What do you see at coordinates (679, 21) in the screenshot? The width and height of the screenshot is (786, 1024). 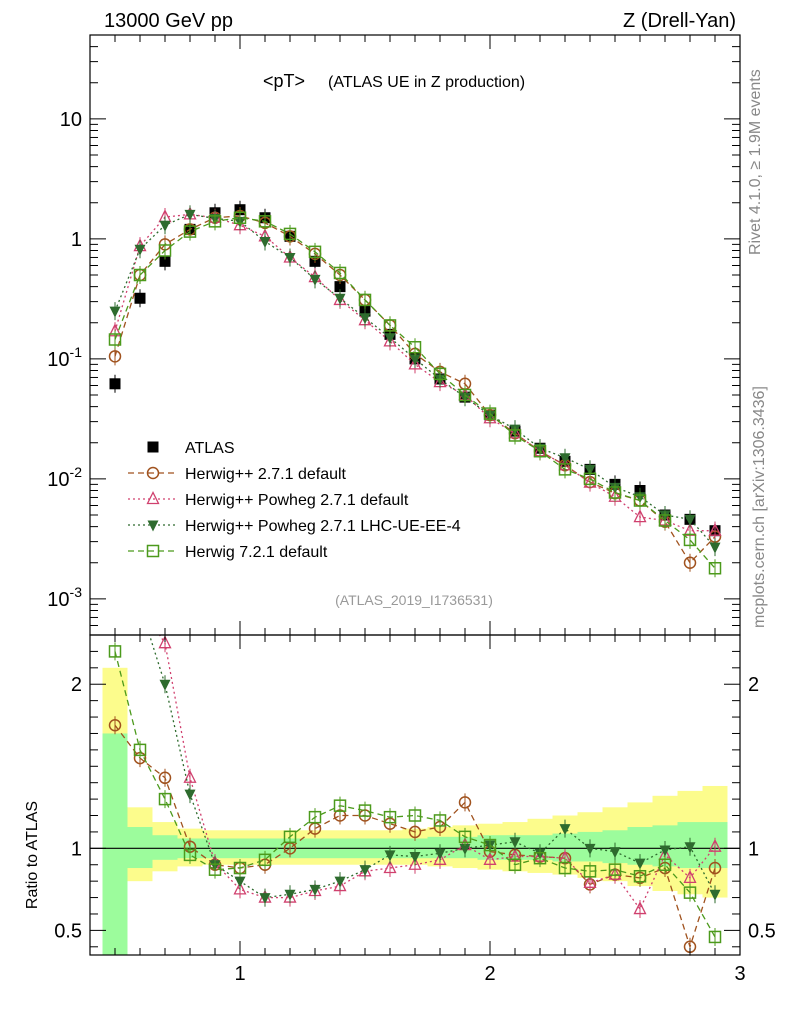 I see `header-process-label: Z (Drell-Yan)` at bounding box center [679, 21].